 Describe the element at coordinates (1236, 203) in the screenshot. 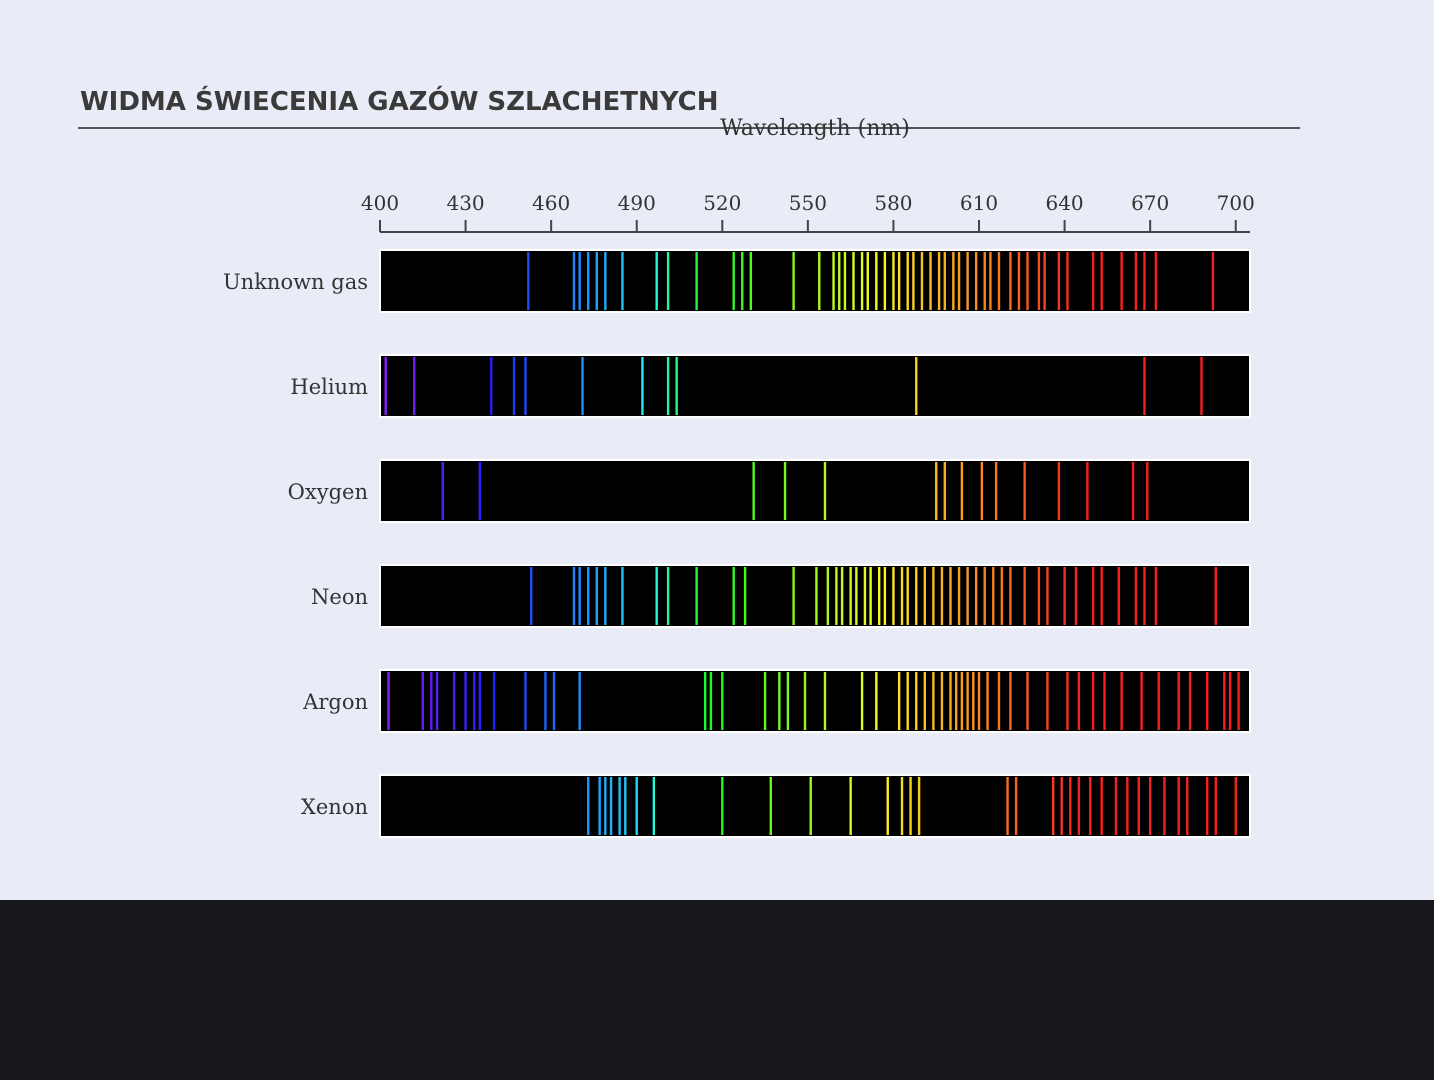

I see `x-tick-label: 700` at that location.